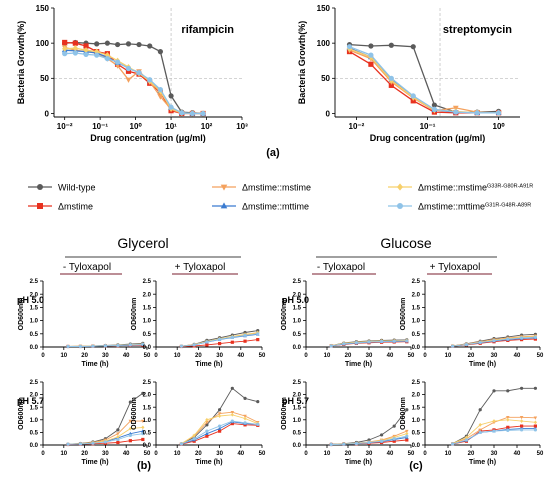 This screenshot has width=550, height=486. Describe the element at coordinates (148, 138) in the screenshot. I see `x-axis-label: Drug concentration (μg/ml)` at that location.